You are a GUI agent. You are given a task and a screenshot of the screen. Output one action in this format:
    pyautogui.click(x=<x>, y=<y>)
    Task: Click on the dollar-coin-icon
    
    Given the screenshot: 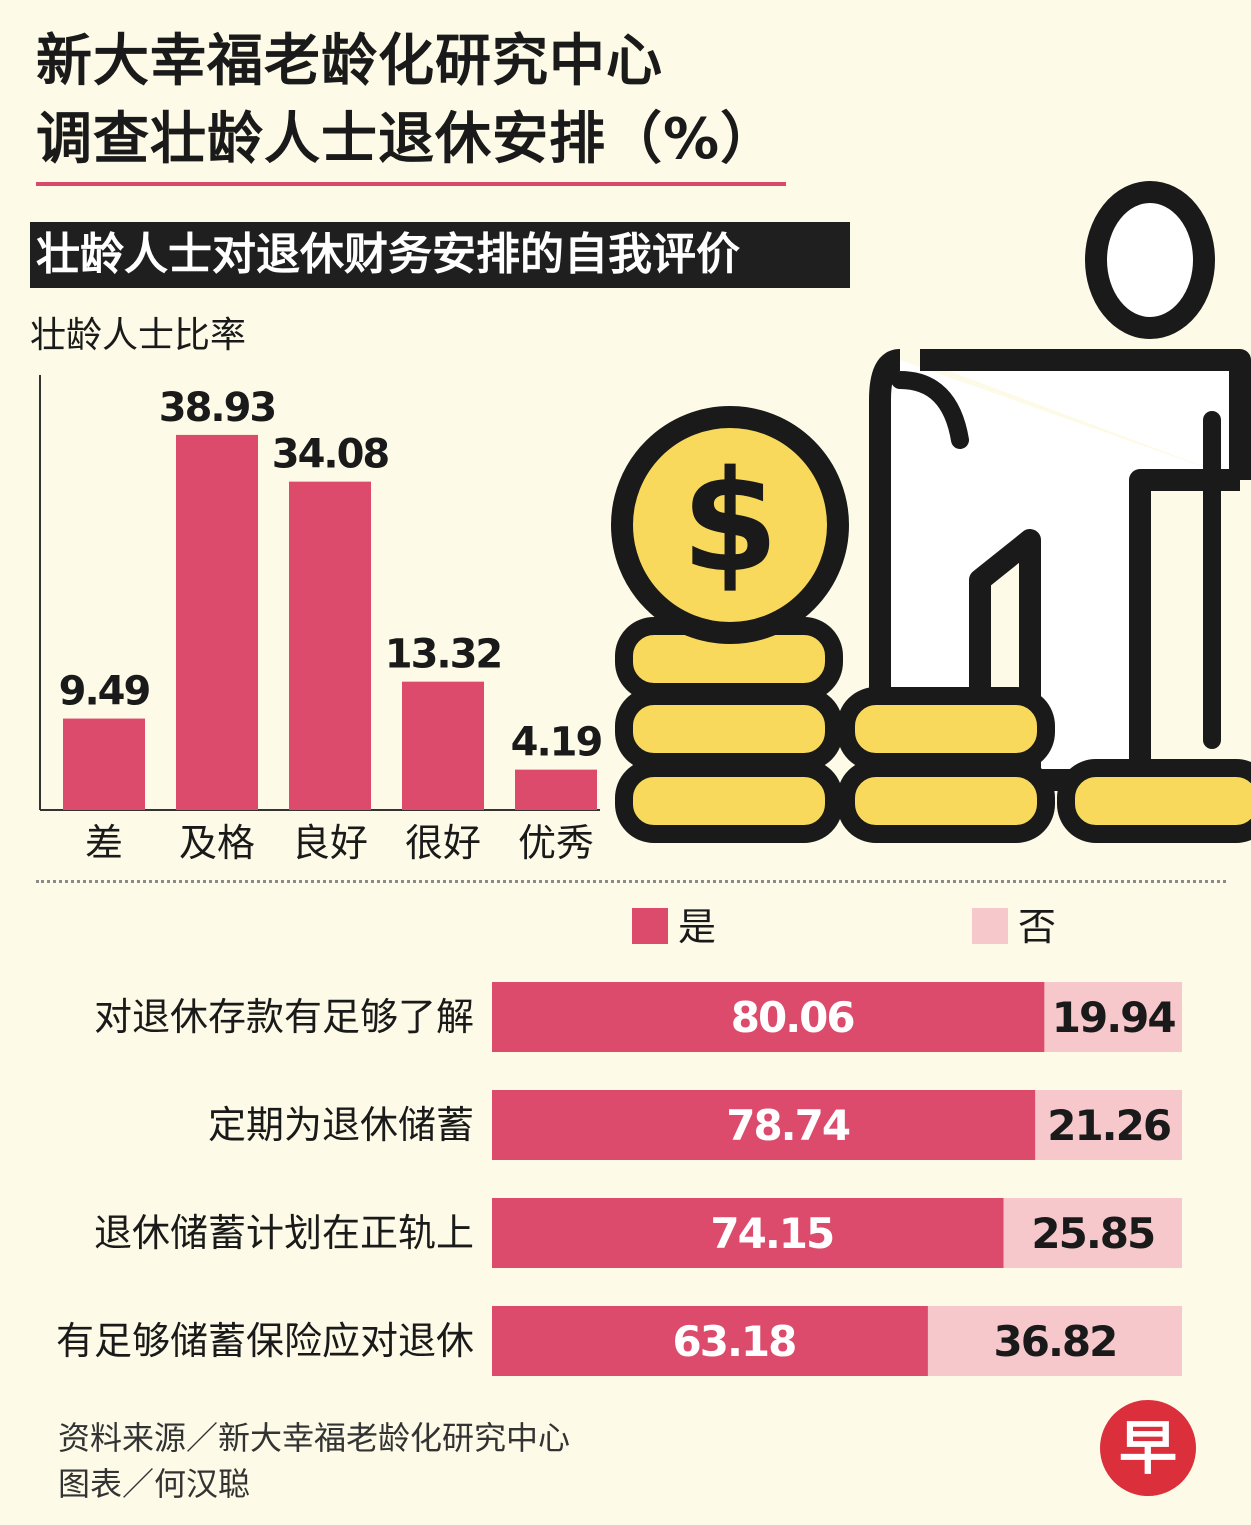 What is the action you would take?
    pyautogui.click(x=730, y=525)
    